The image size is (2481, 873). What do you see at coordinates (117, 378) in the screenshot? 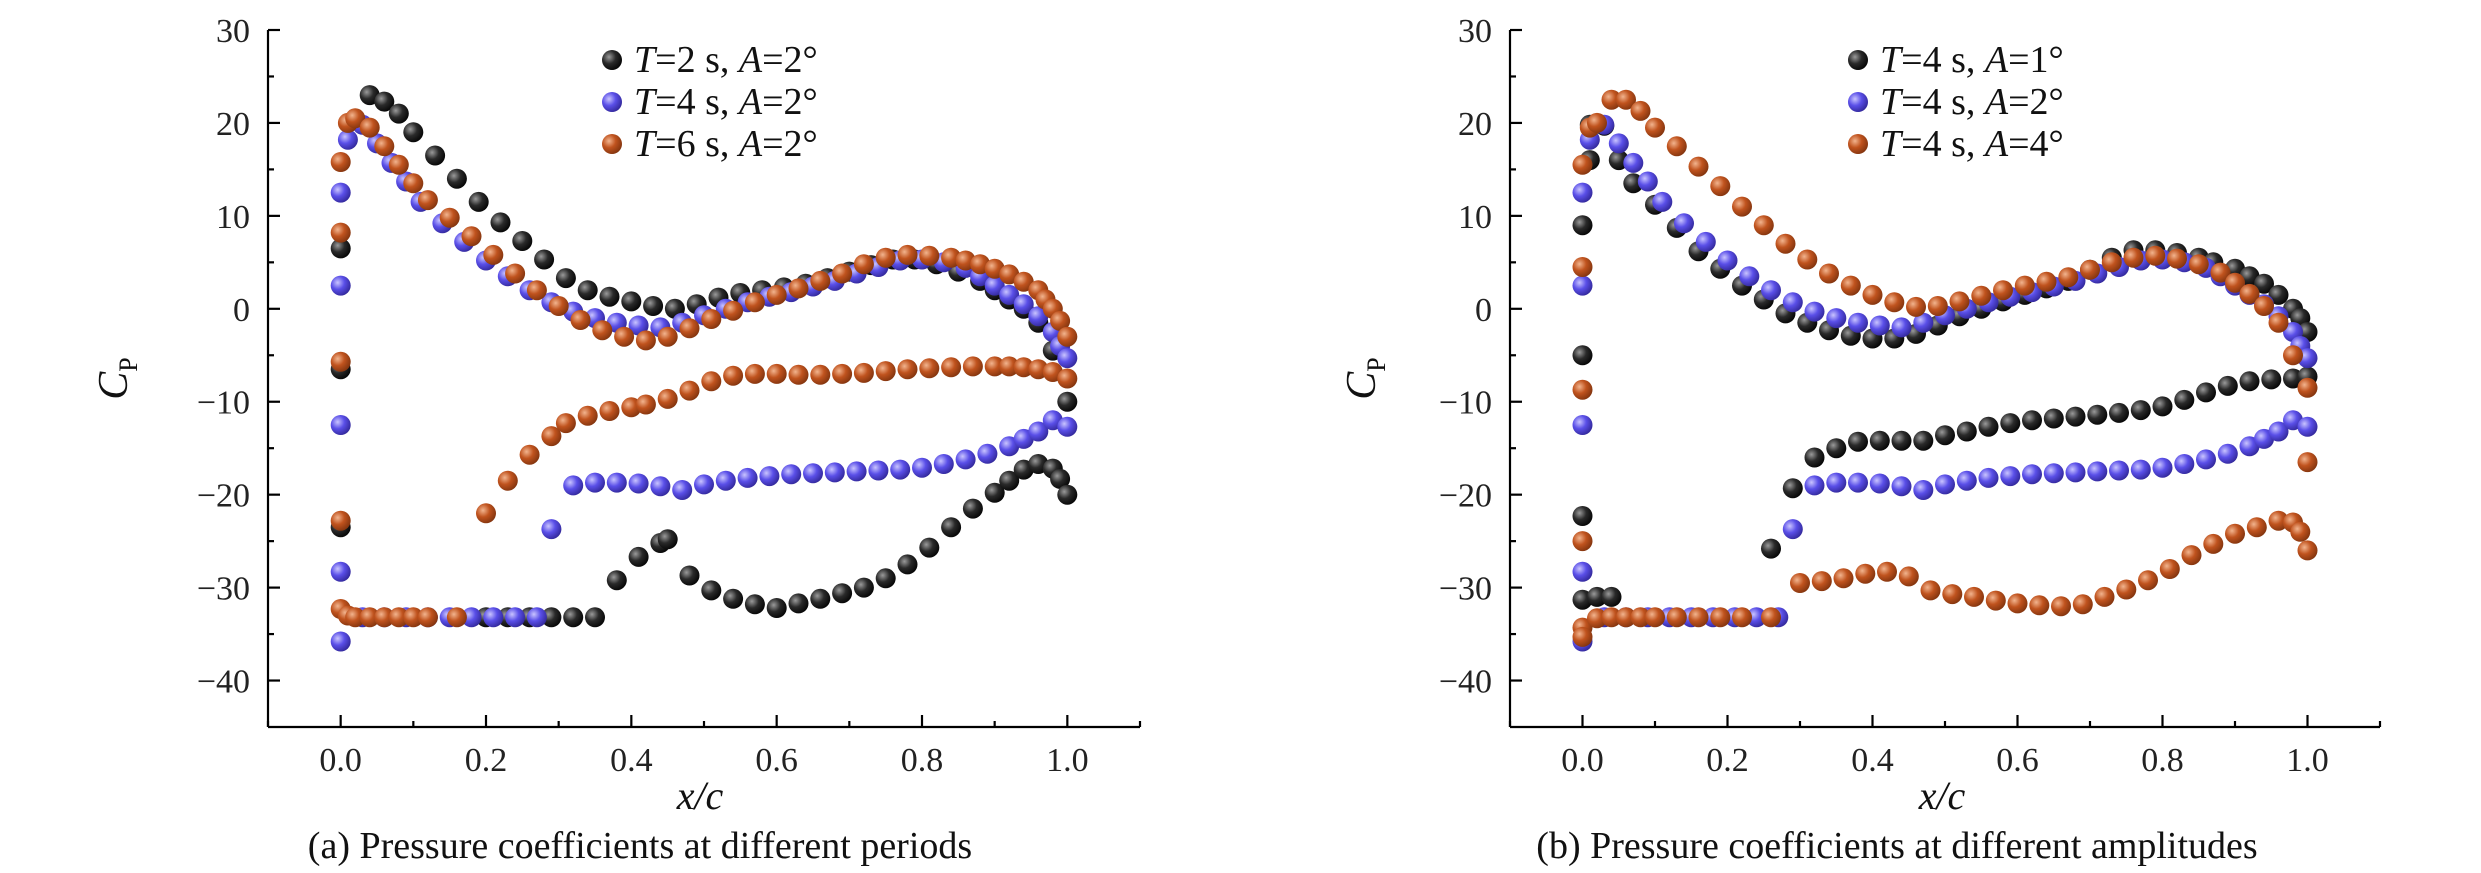
I see `y-axis-label: CP` at bounding box center [117, 378].